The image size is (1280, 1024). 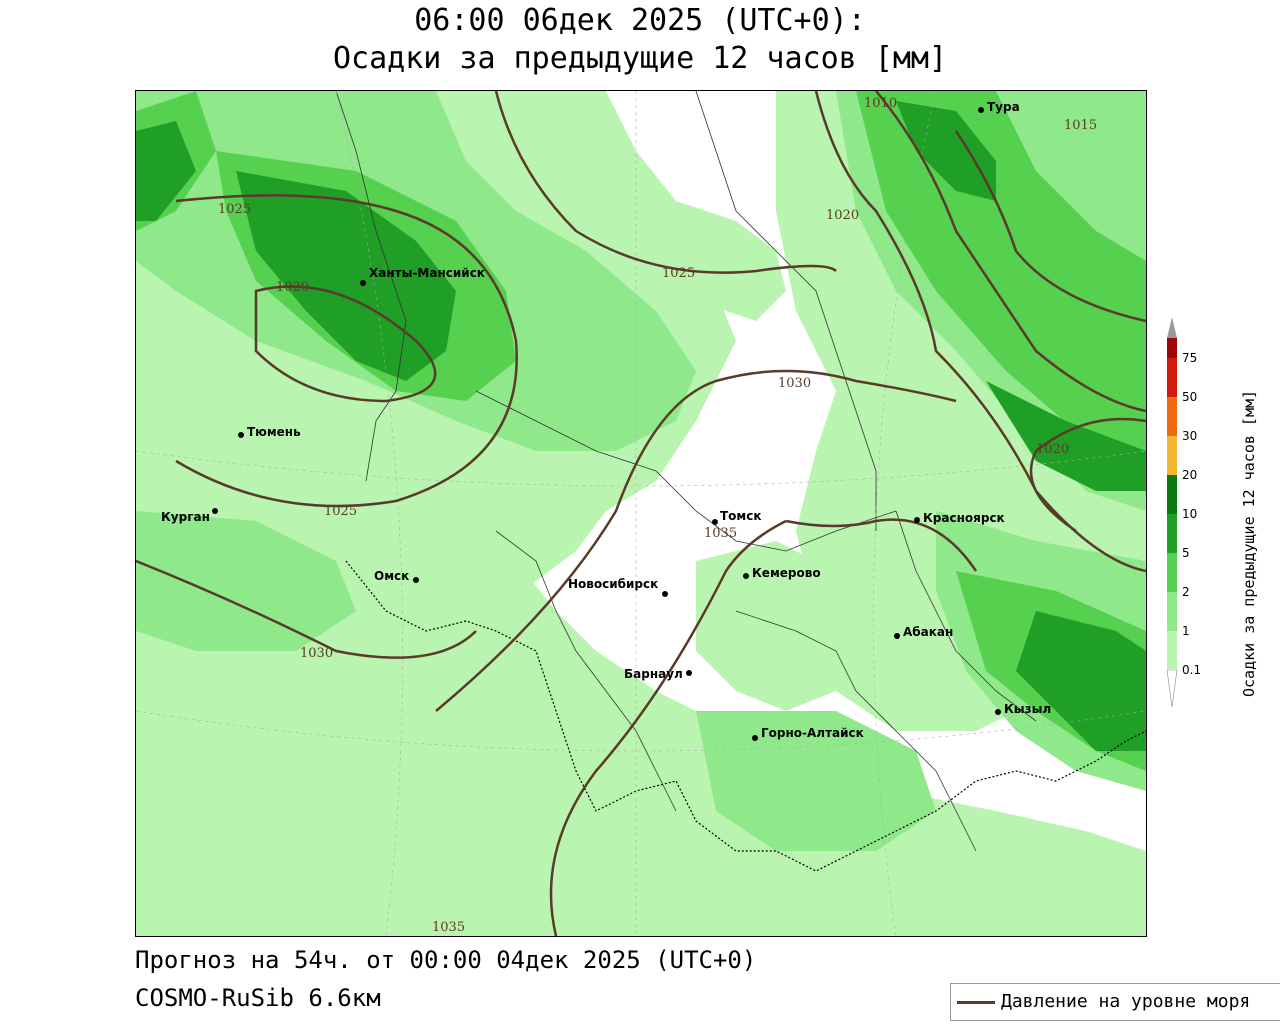 I want to click on city-krasnoyarsk: Красноярск, so click(x=959, y=518).